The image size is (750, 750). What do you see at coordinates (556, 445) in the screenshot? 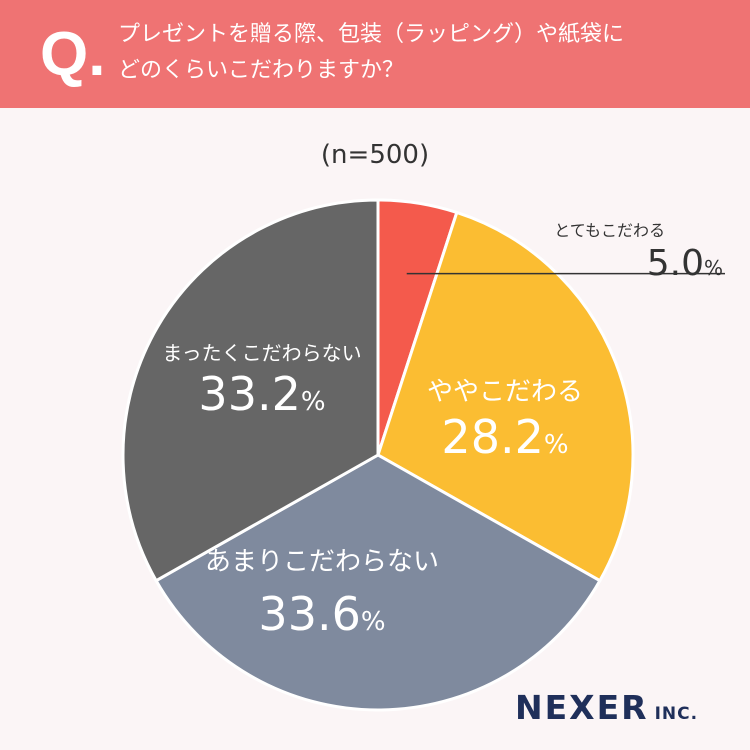
I see `slice-value-unit-yaya: %` at bounding box center [556, 445].